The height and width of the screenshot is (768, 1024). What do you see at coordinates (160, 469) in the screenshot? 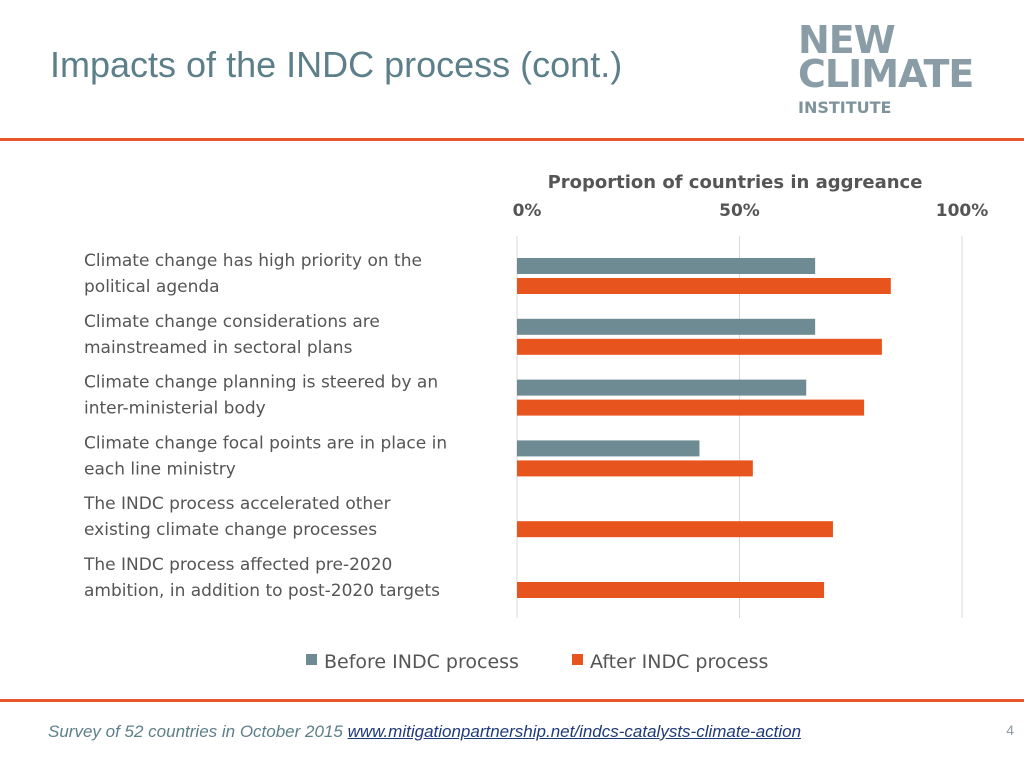
I see `category-label: each line ministry` at bounding box center [160, 469].